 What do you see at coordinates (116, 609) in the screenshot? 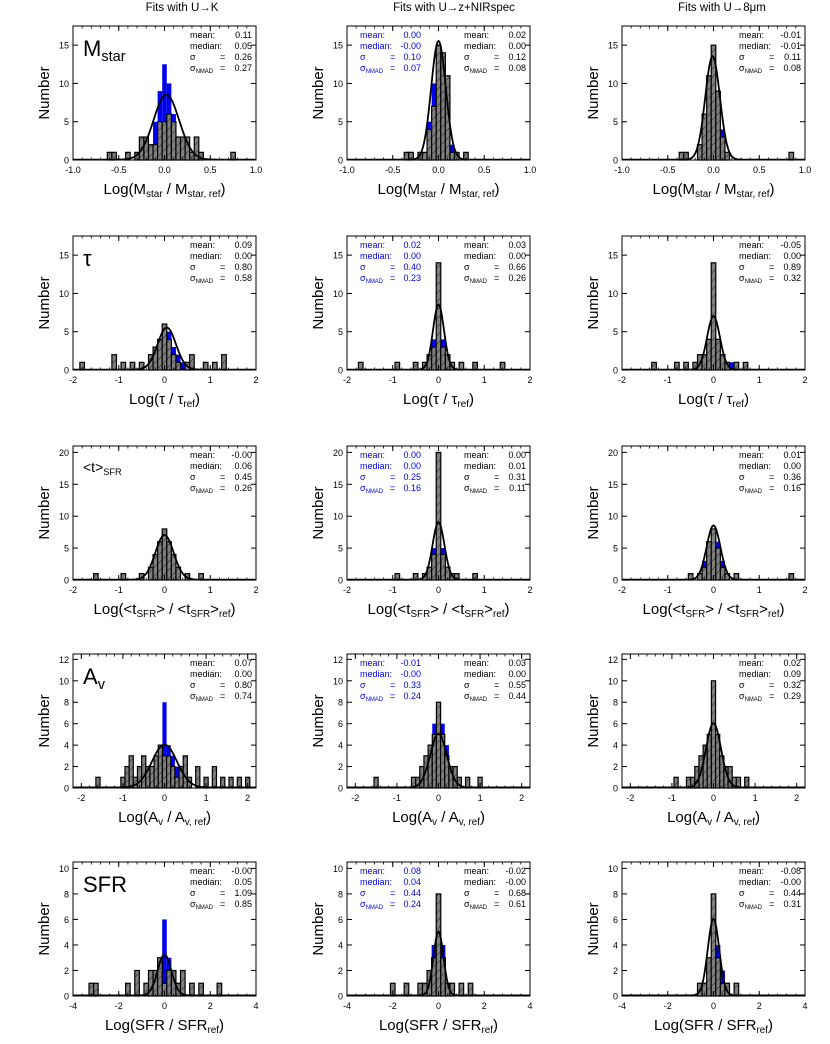
I see `x-axis-label-part: Log(<t` at bounding box center [116, 609].